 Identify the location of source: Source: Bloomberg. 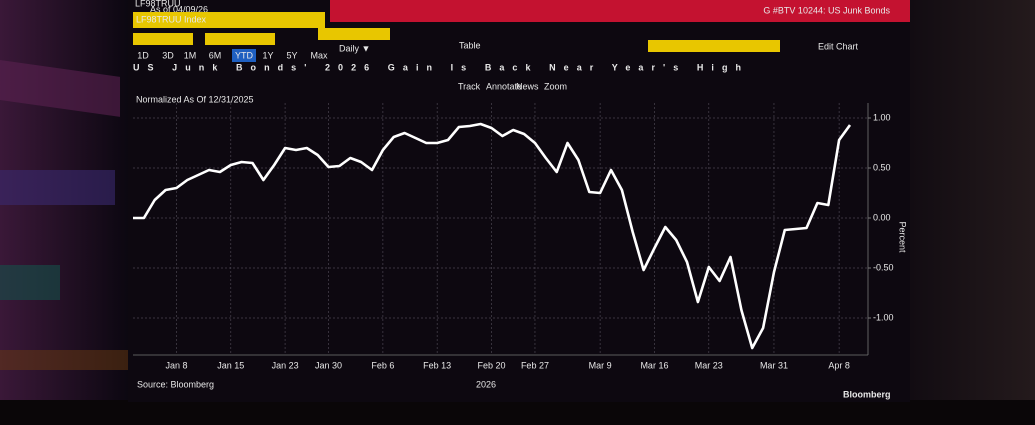
(175, 384).